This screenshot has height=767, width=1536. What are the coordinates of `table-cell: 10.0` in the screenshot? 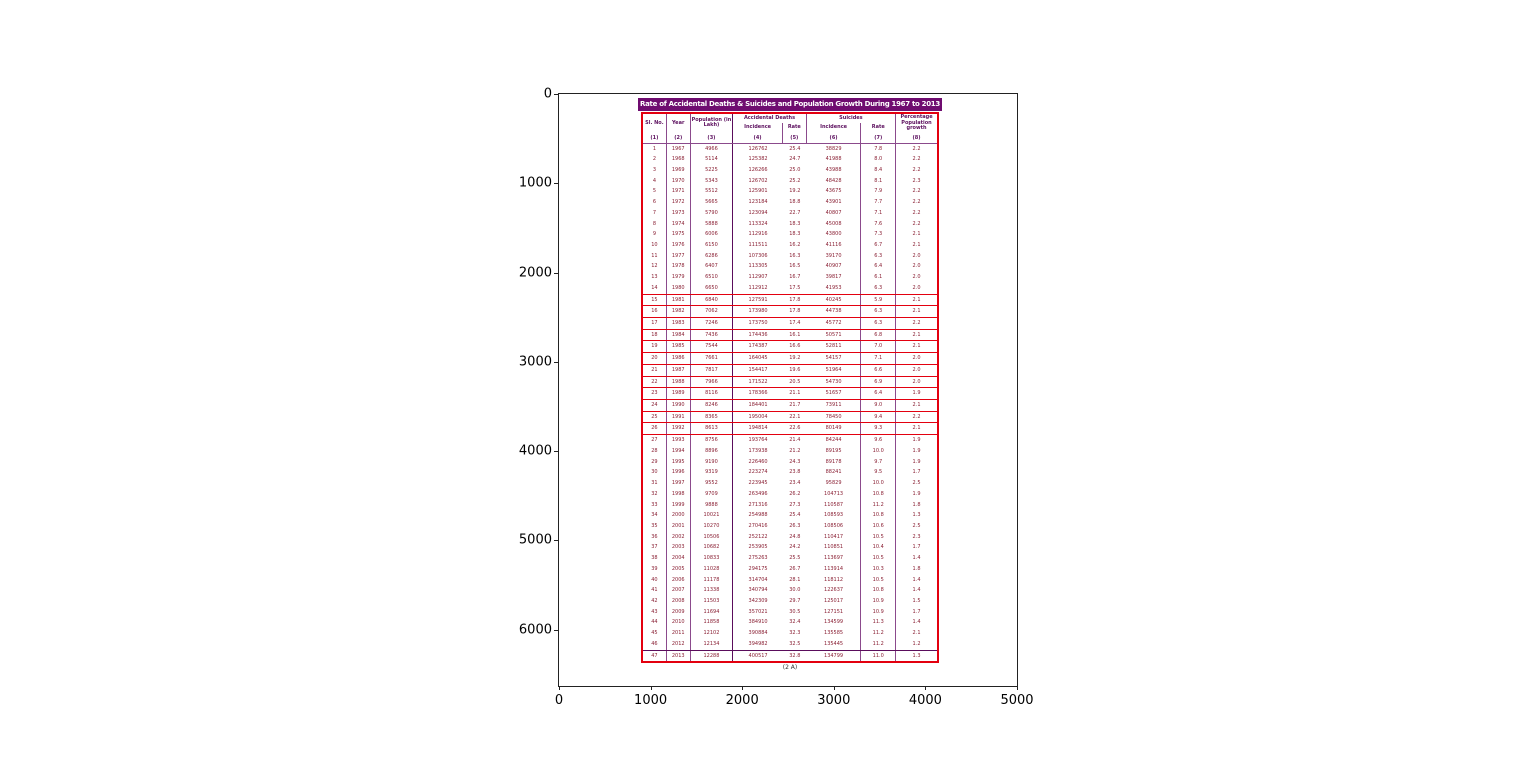 It's located at (879, 483).